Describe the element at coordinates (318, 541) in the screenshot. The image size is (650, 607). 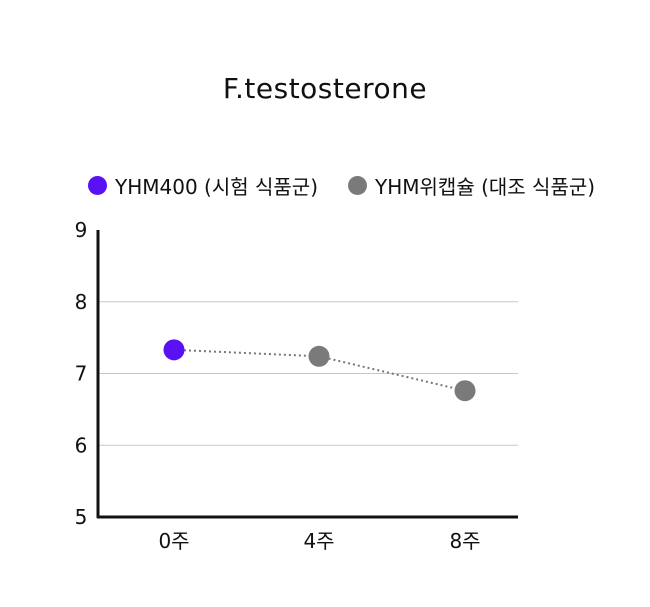
I see `x-tick-label-1: 4주` at that location.